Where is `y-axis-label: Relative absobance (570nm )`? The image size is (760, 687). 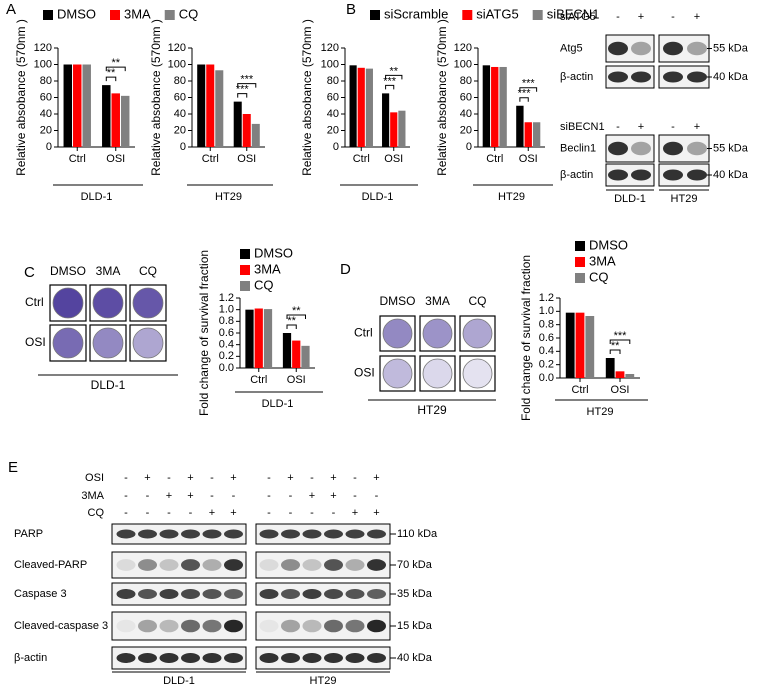
y-axis-label: Relative absobance (570nm ) is located at coordinates (307, 97).